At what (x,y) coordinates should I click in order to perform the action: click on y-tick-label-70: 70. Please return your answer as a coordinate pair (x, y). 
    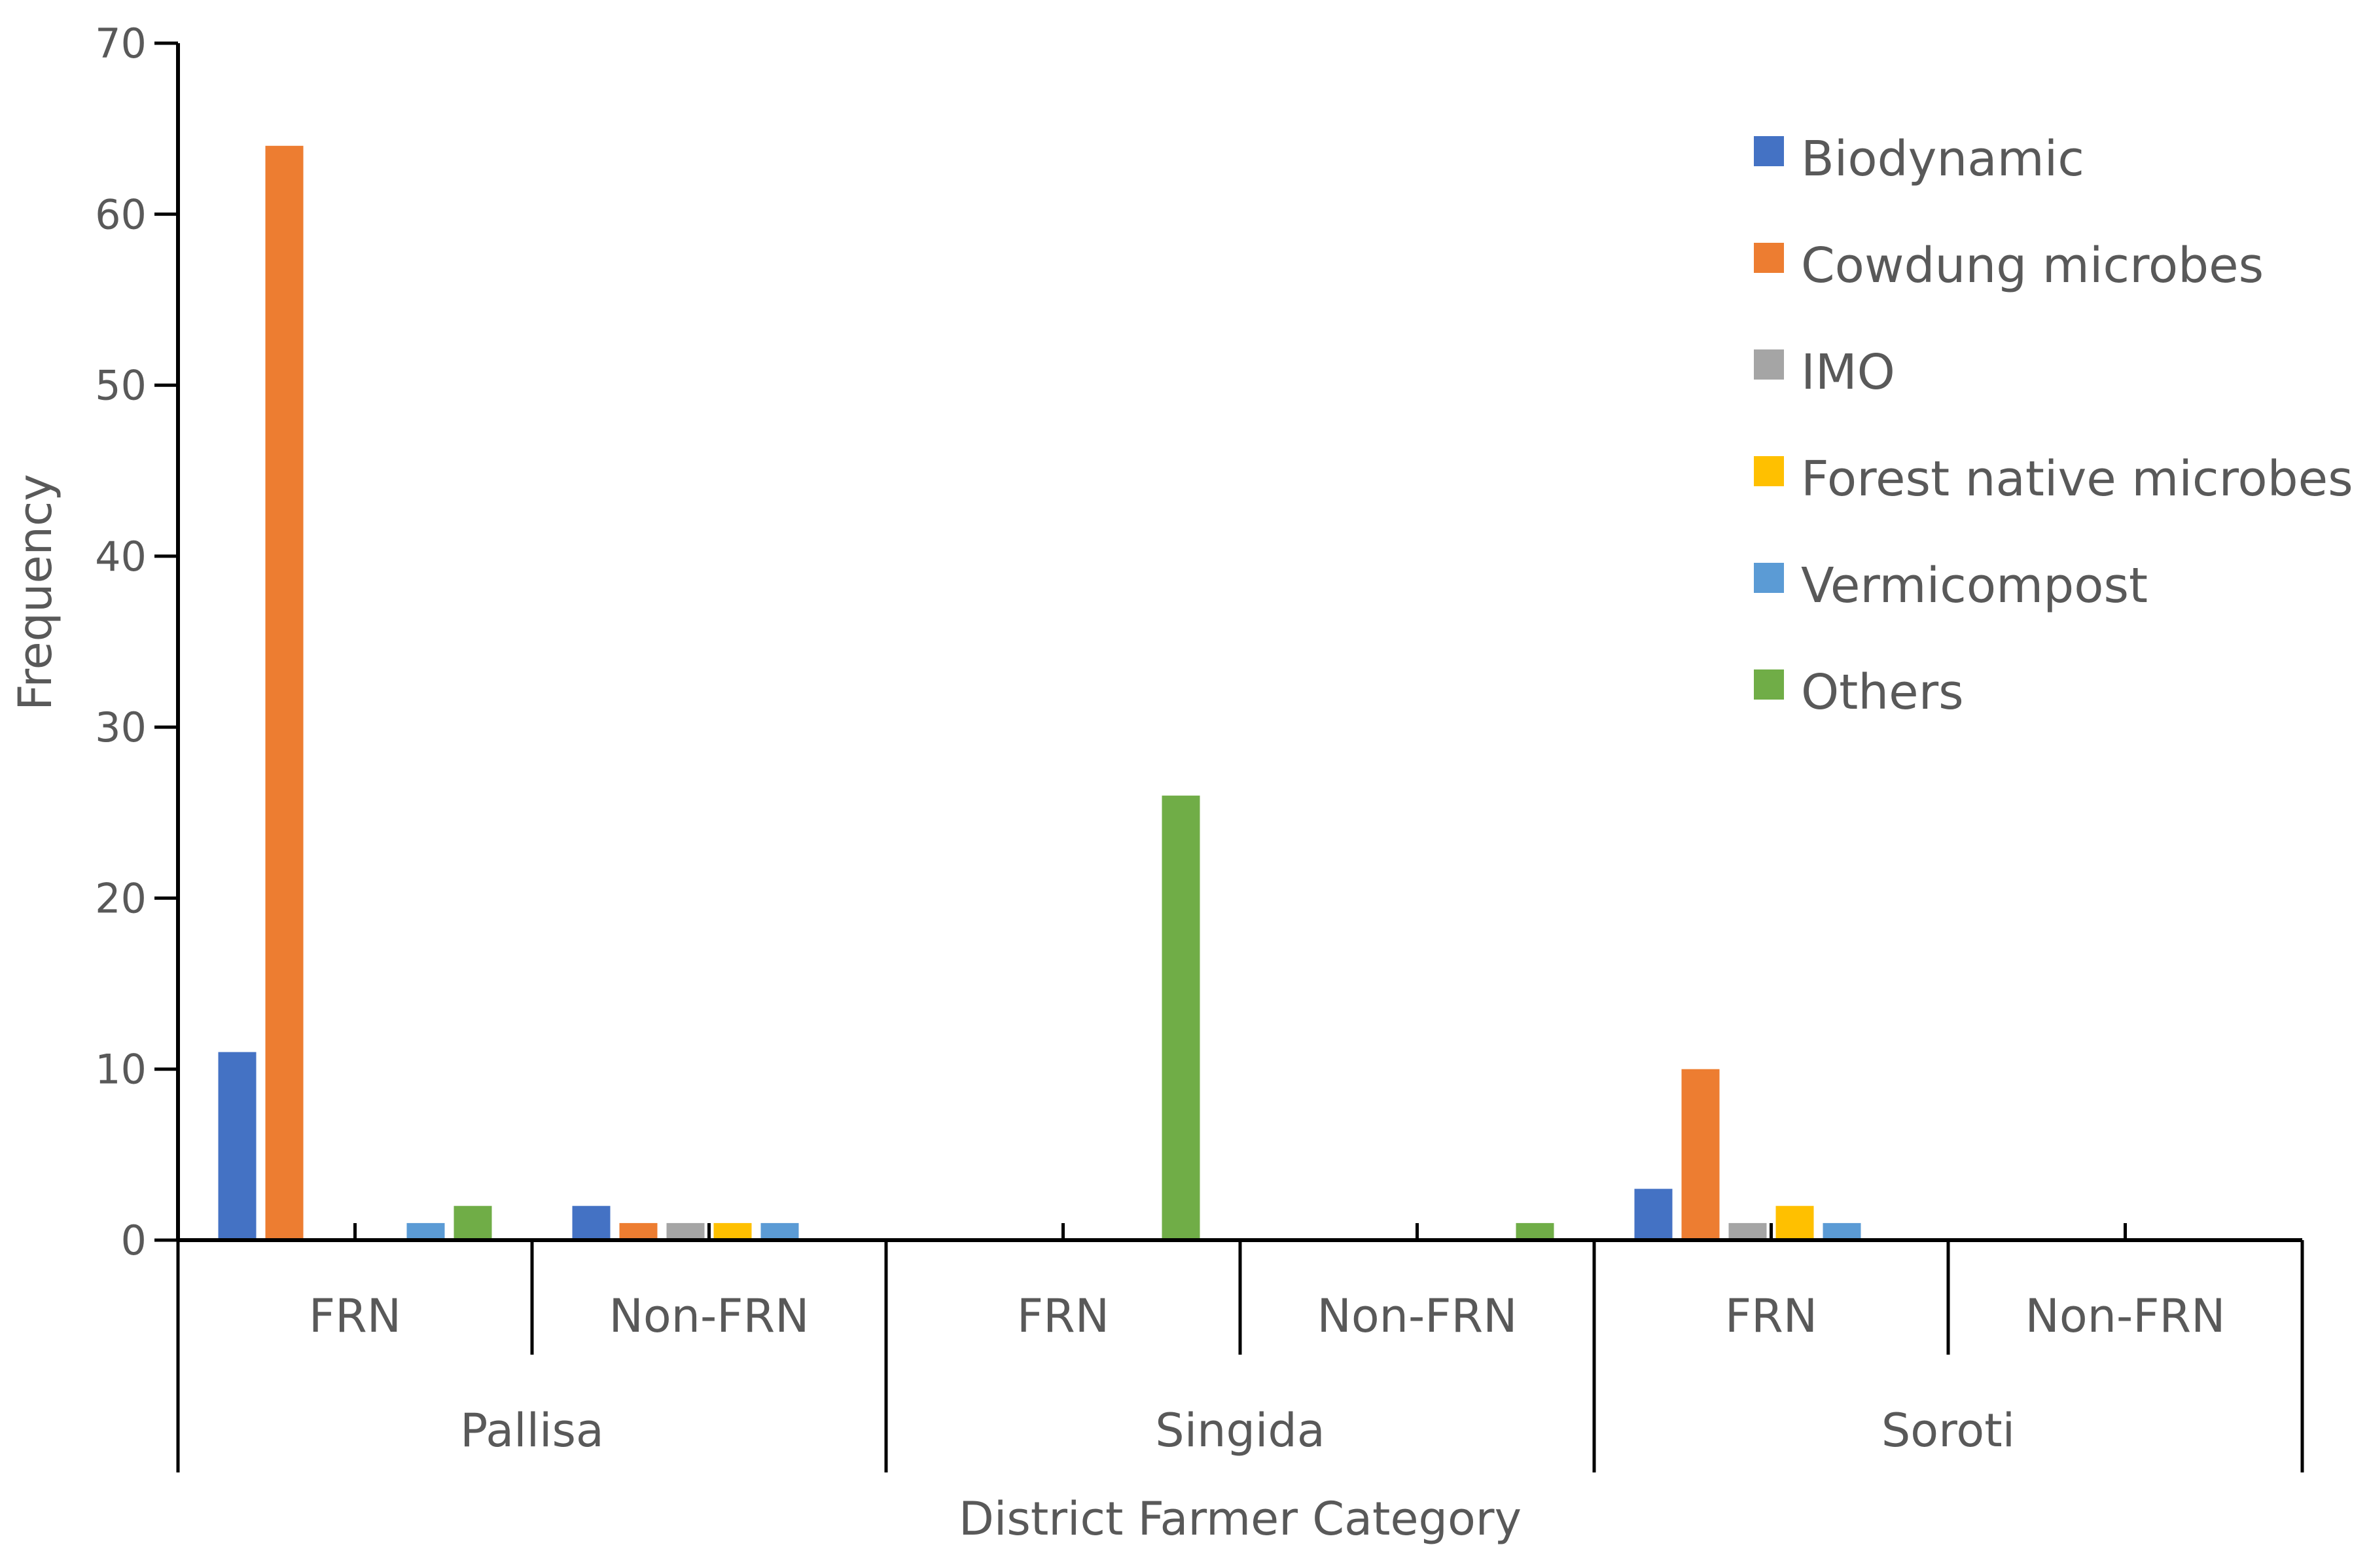
    Looking at the image, I should click on (121, 44).